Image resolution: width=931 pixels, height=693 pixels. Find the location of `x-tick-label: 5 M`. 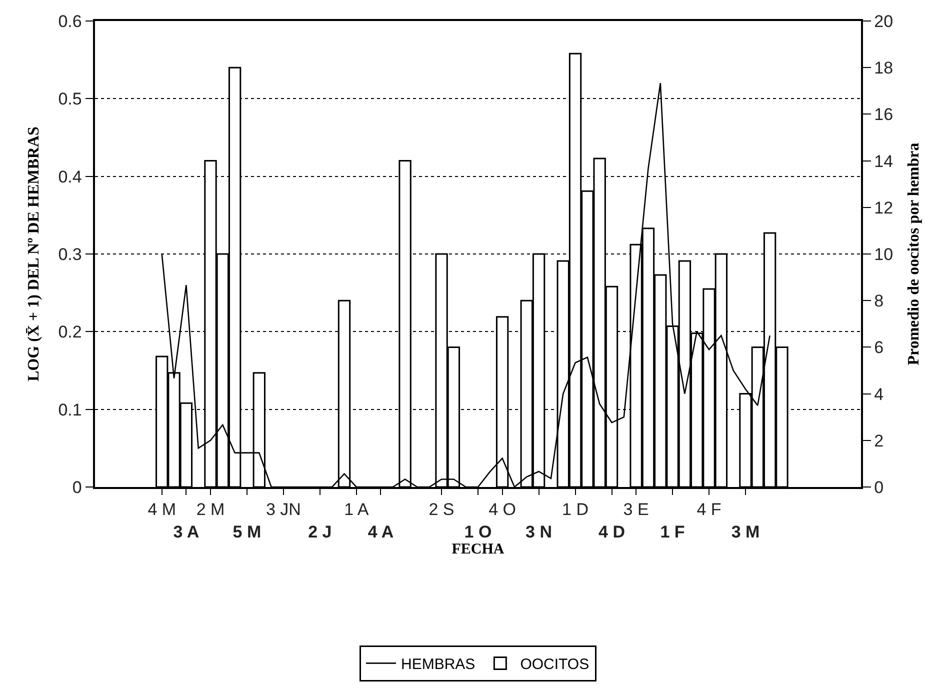

x-tick-label: 5 M is located at coordinates (247, 532).